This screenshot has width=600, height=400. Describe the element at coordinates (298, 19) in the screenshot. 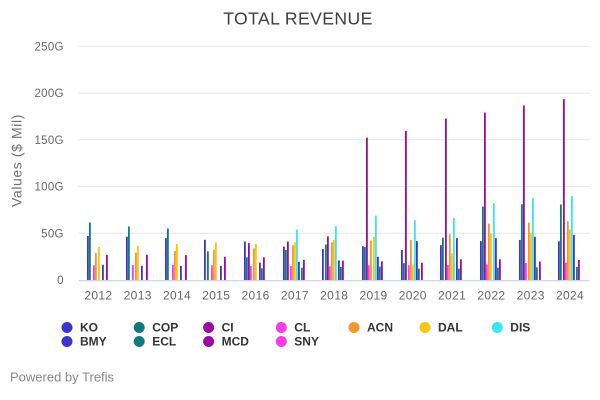

I see `svg-text: TOTAL REVENUE` at that location.